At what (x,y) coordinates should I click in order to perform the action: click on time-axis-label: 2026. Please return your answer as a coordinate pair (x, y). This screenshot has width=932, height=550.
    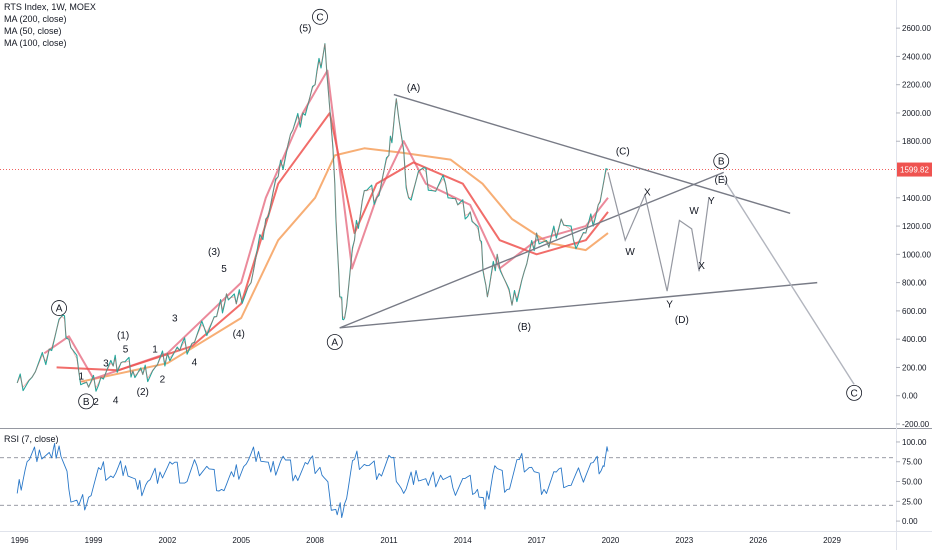
    Looking at the image, I should click on (758, 540).